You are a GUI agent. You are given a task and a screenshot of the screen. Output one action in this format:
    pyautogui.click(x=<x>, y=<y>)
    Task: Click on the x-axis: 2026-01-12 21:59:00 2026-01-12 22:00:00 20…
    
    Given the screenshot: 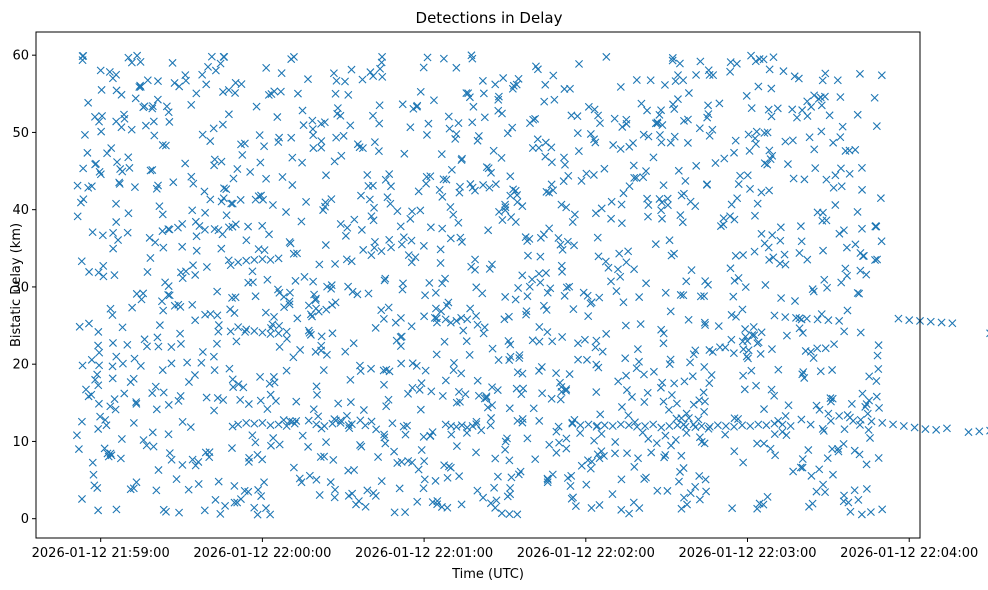 What is the action you would take?
    pyautogui.click(x=505, y=549)
    